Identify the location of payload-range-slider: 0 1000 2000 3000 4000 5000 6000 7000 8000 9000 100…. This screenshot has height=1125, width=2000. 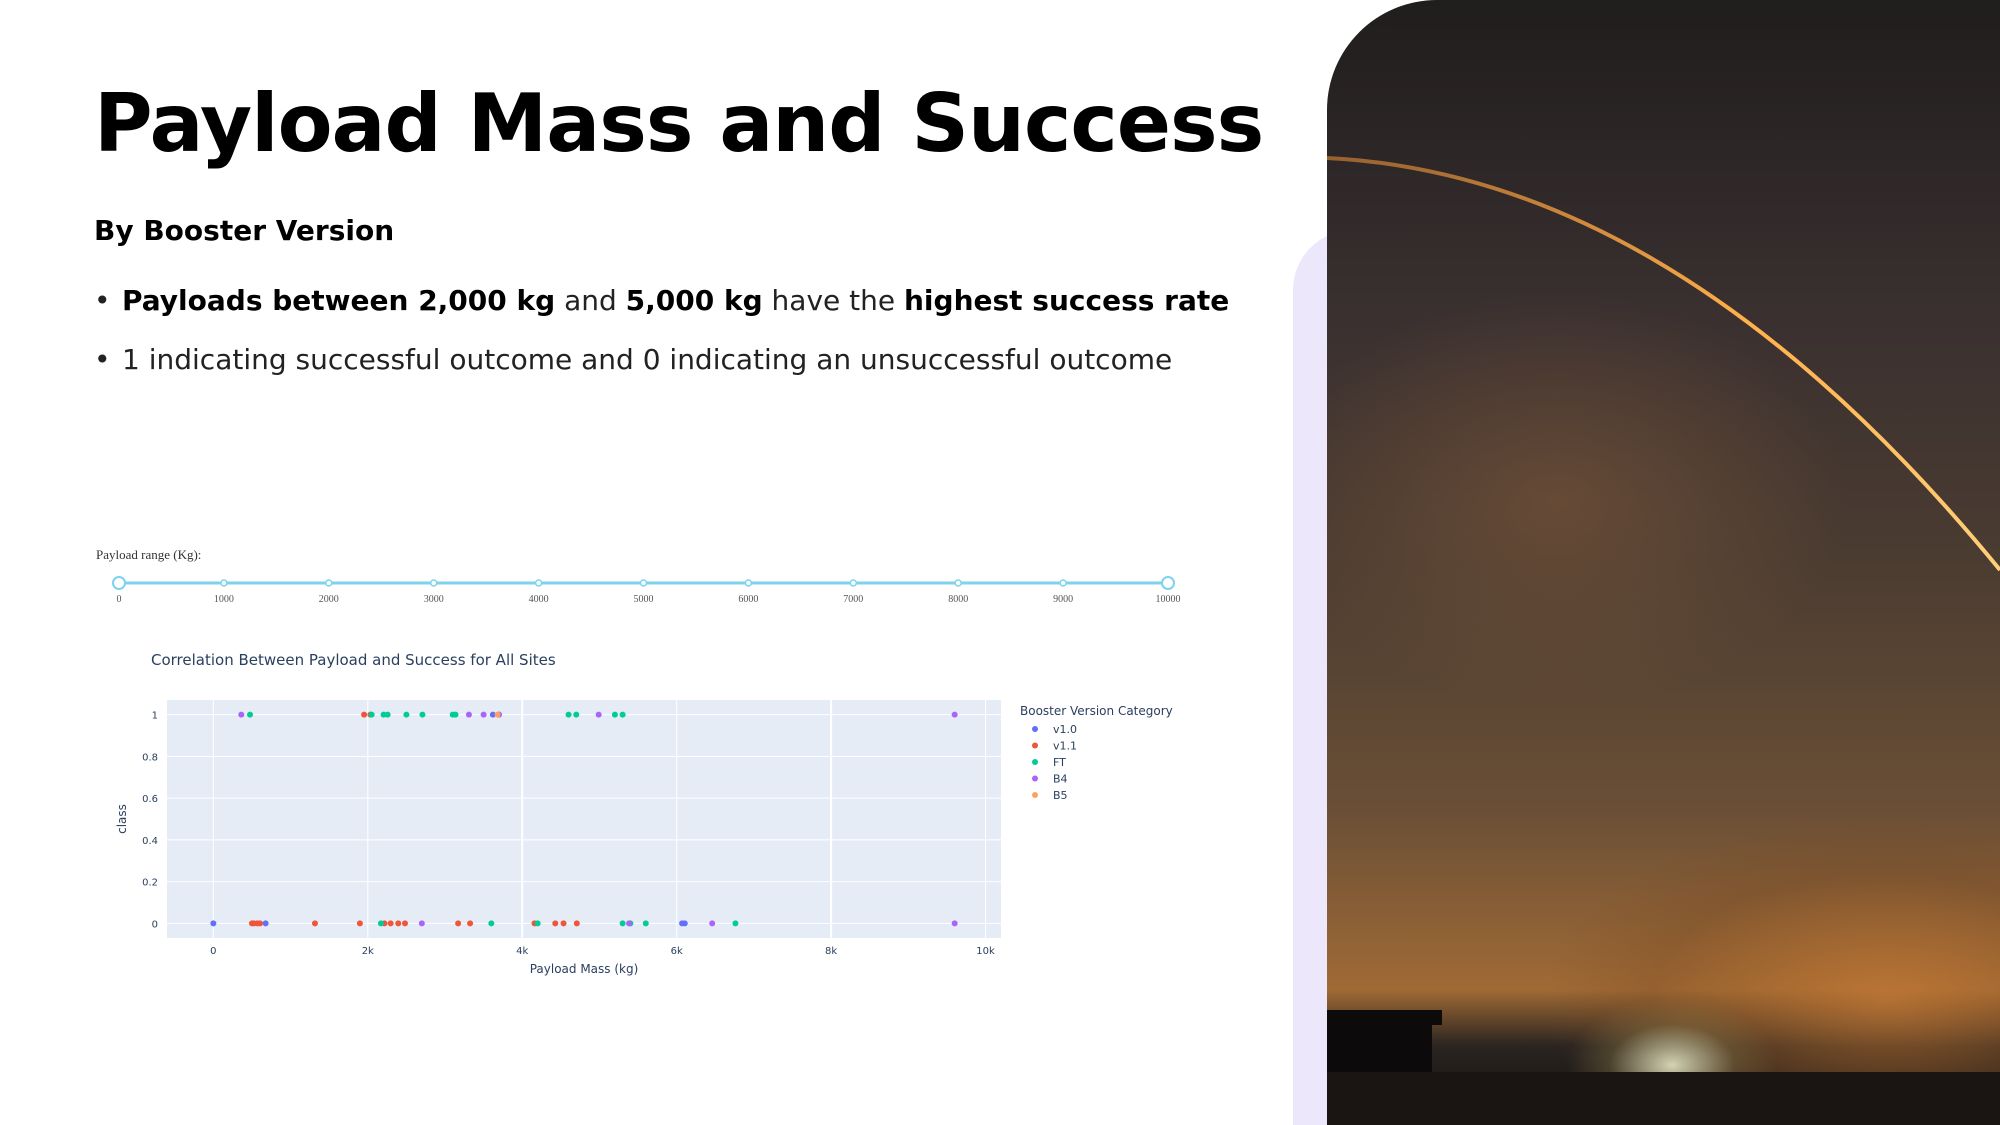
(650, 590).